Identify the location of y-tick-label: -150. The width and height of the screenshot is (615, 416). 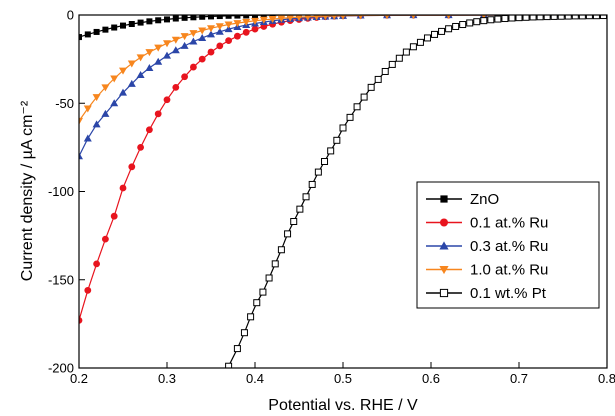
(61, 279).